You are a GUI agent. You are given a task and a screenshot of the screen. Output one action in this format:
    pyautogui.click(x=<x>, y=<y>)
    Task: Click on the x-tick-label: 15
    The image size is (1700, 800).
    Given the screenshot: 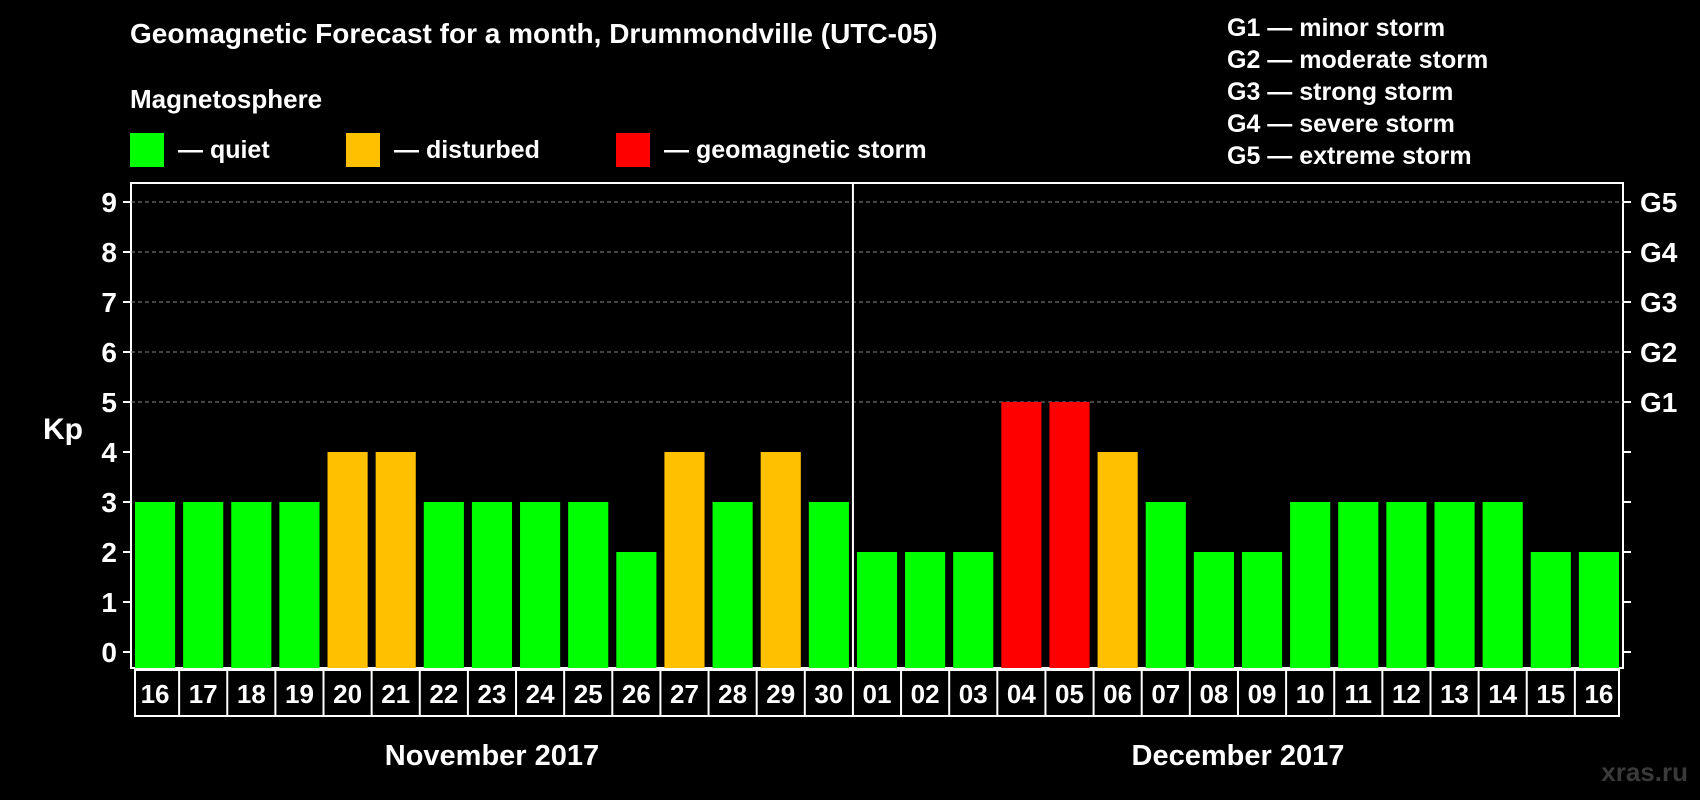 What is the action you would take?
    pyautogui.click(x=1550, y=694)
    